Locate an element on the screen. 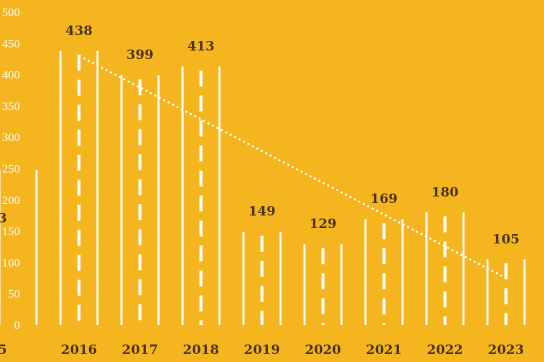 The height and width of the screenshot is (362, 544). data-label: 438 is located at coordinates (78, 31).